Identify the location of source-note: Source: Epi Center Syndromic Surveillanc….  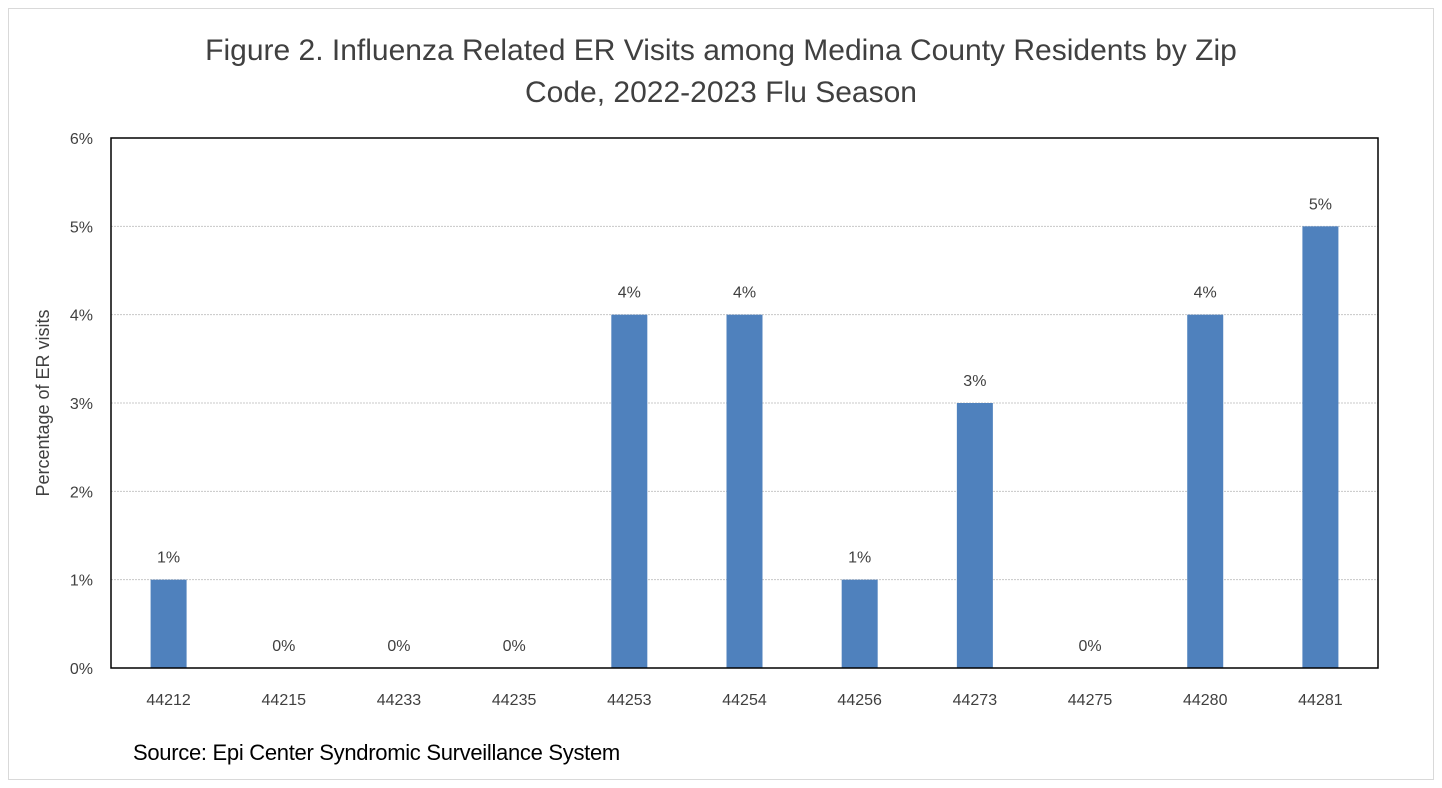
(376, 752).